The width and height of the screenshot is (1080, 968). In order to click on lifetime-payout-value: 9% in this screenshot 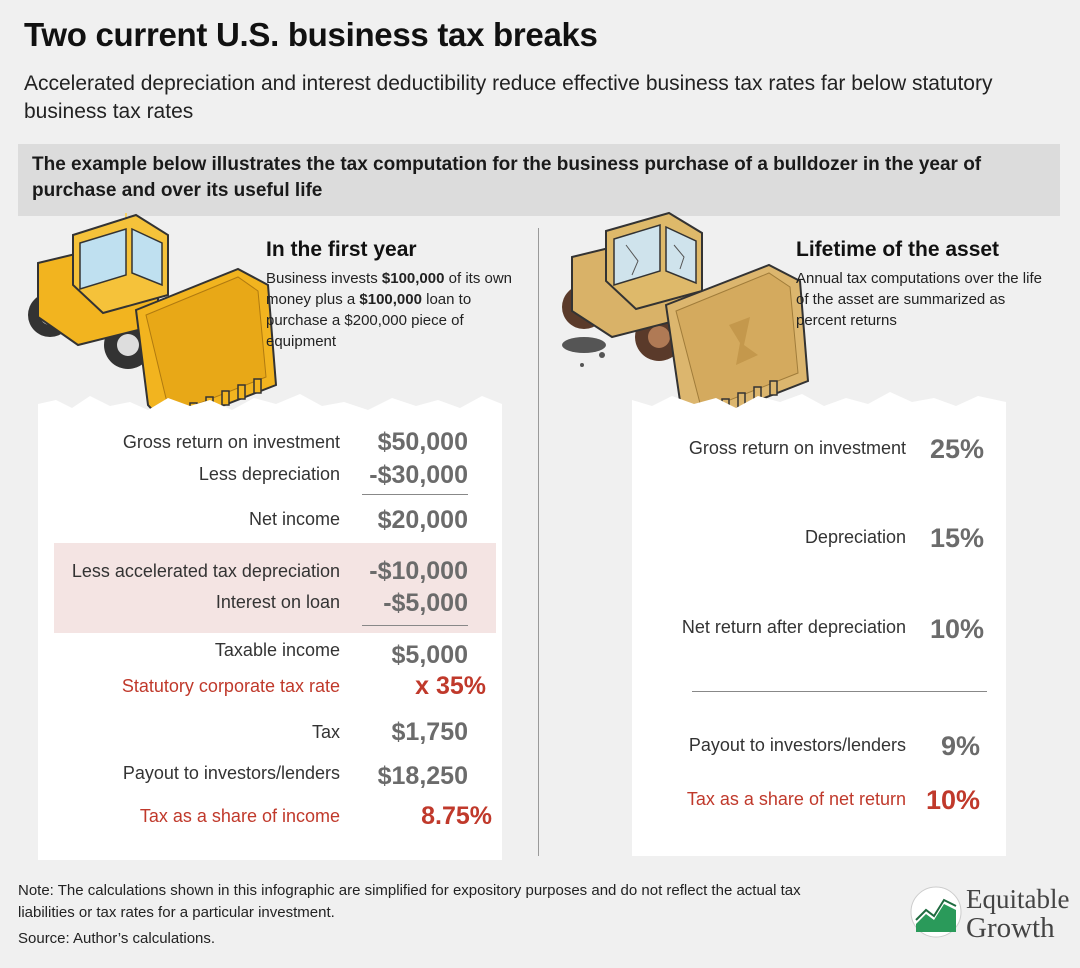, I will do `click(960, 746)`.